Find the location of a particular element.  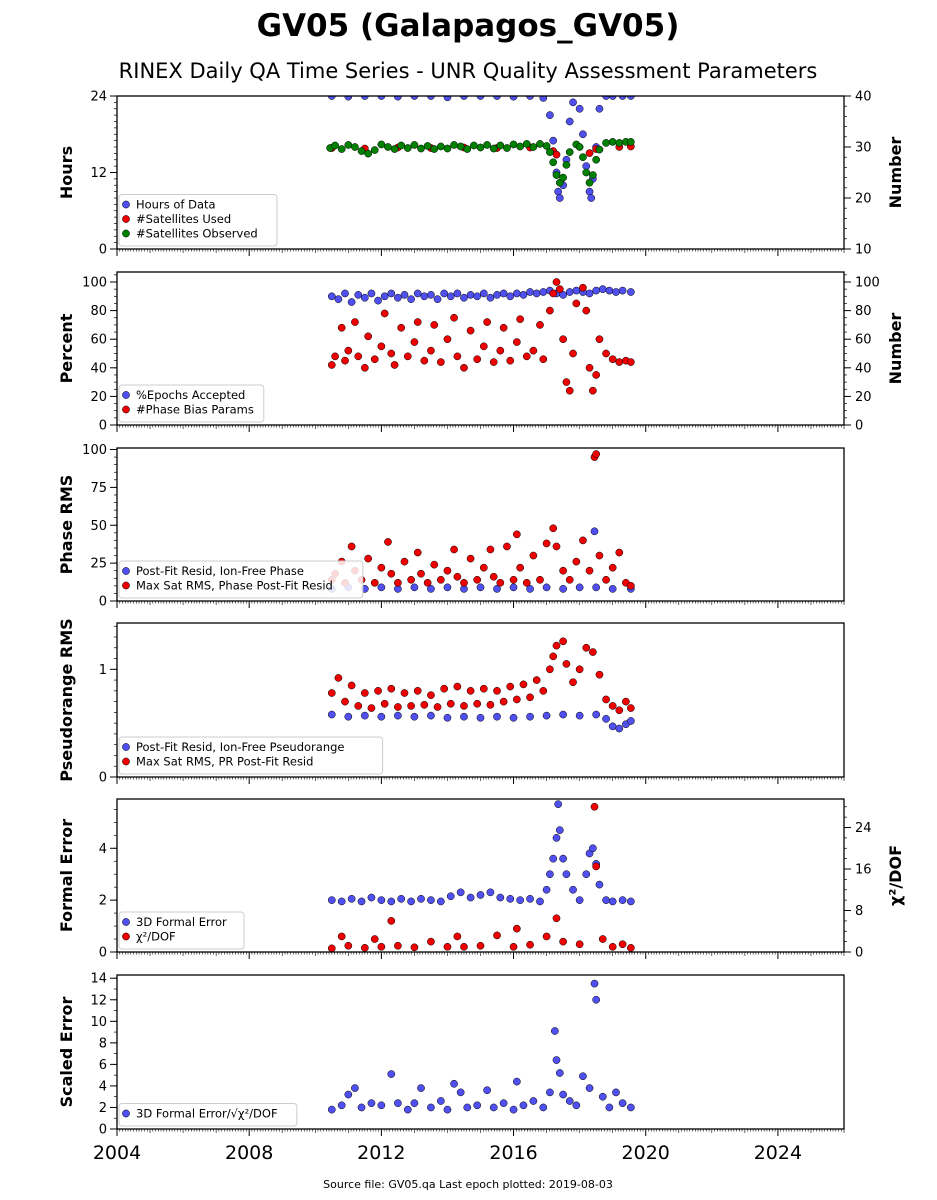

legend-label: Max Sat RMS, PR Post-Fit Resid is located at coordinates (224, 762).